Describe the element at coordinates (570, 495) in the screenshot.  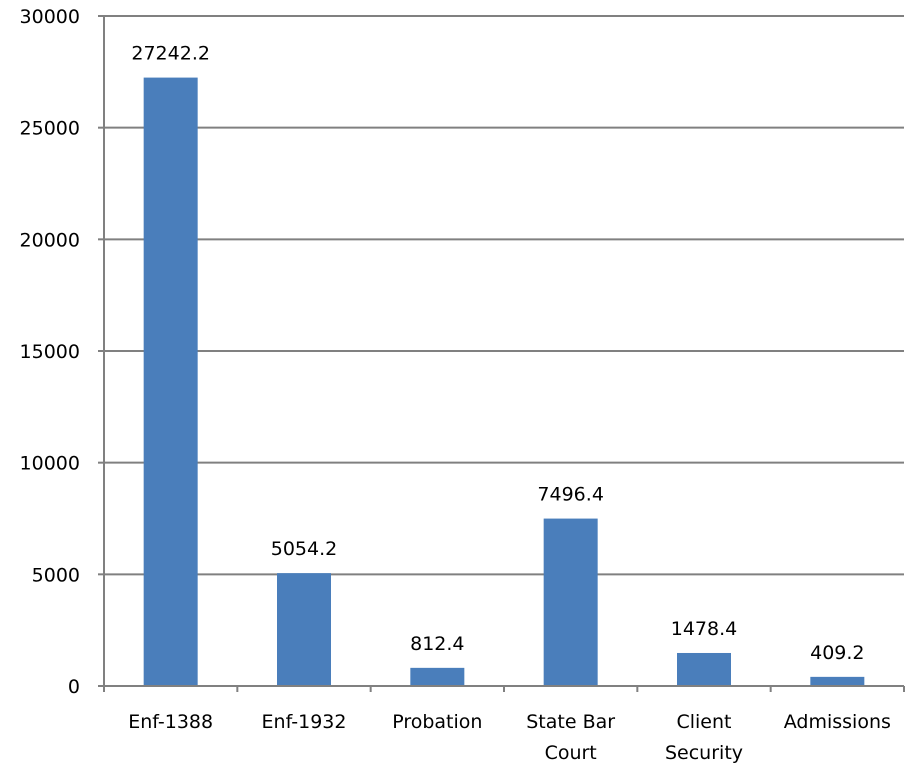
I see `data-label: 7496.4` at that location.